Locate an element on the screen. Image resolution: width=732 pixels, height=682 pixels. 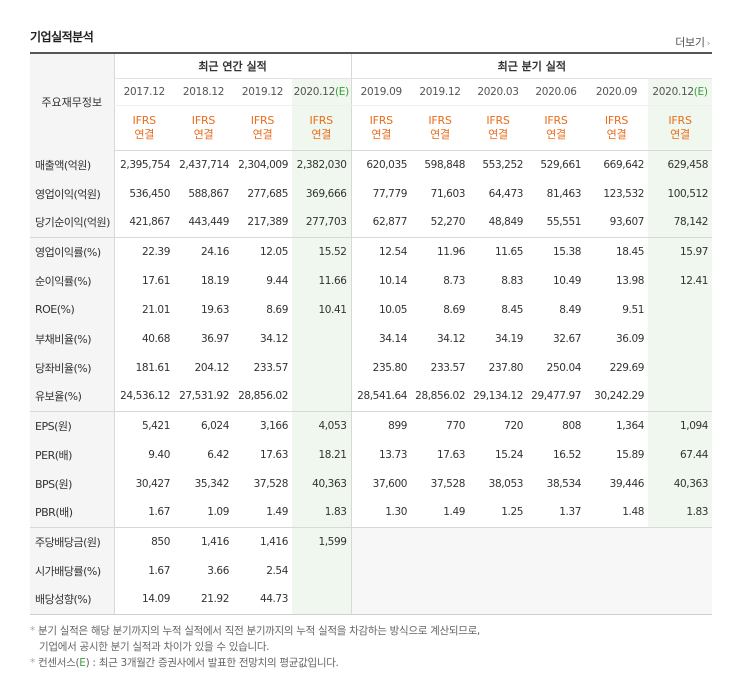
table-cell: 100,512 is located at coordinates (680, 193).